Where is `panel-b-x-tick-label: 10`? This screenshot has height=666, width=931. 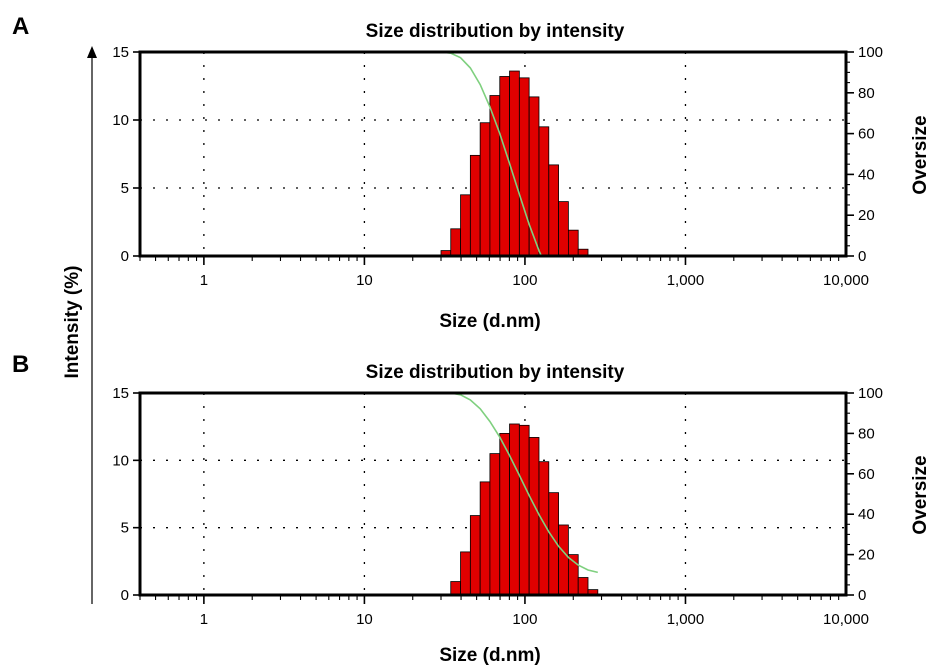 panel-b-x-tick-label: 10 is located at coordinates (364, 619).